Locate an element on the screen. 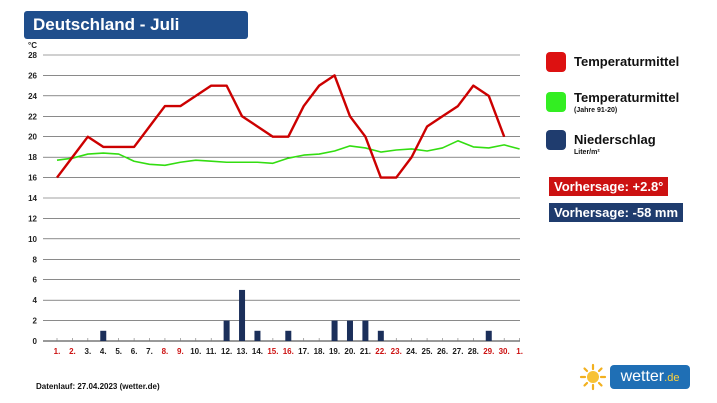 This screenshot has width=717, height=403. x-tick-label: 14. is located at coordinates (257, 351).